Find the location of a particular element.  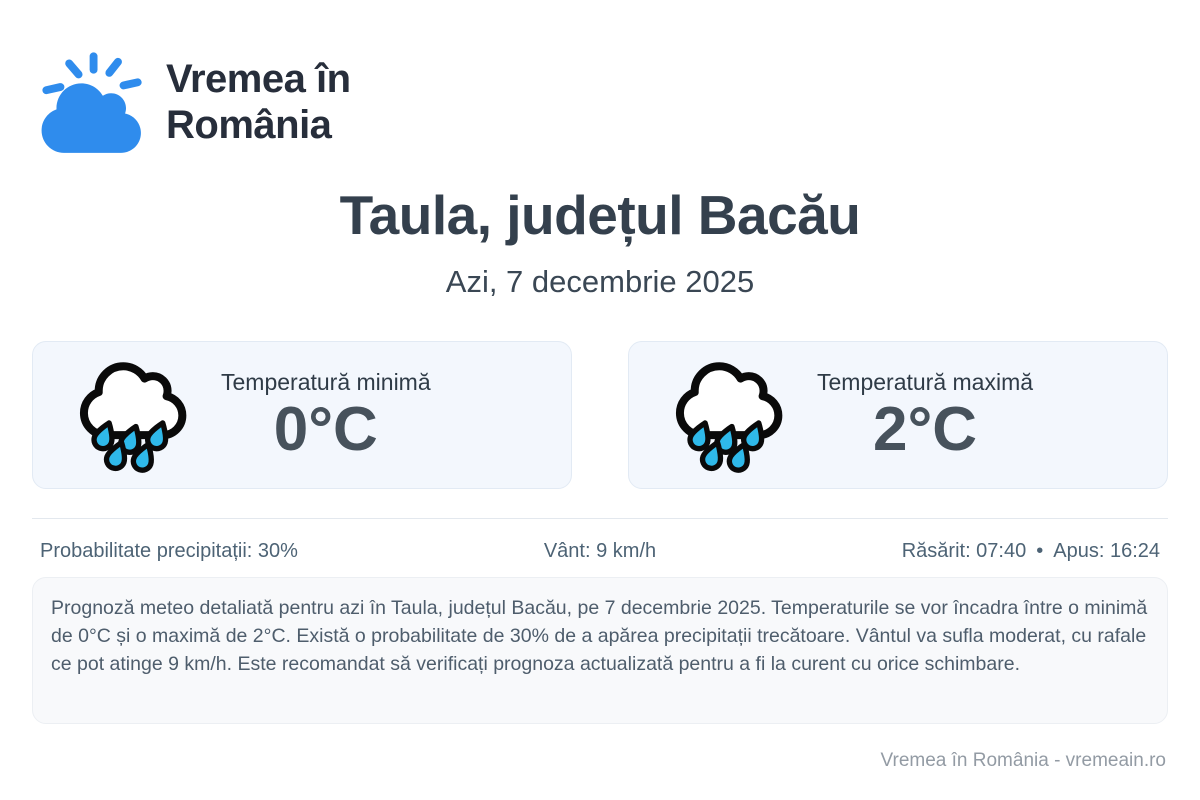

max-temperature-text: Temperatură maximă 2°C is located at coordinates (925, 415).